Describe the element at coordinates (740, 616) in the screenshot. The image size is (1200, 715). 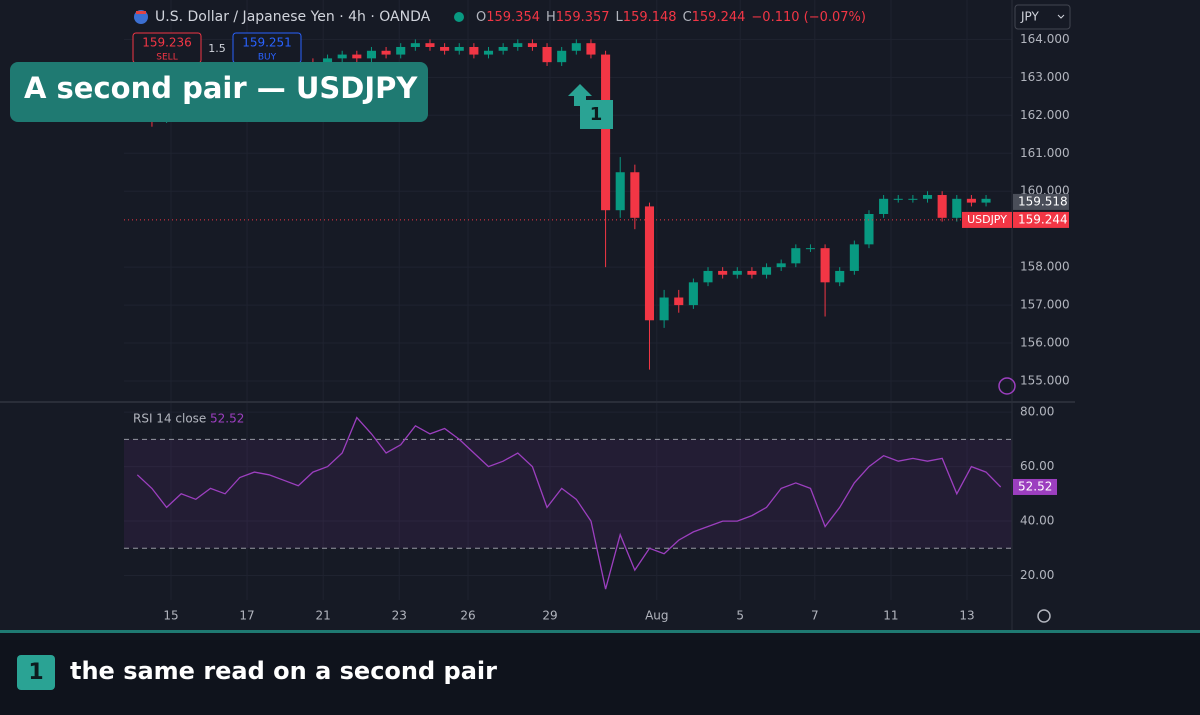
I see `x-tick-label: 5` at that location.